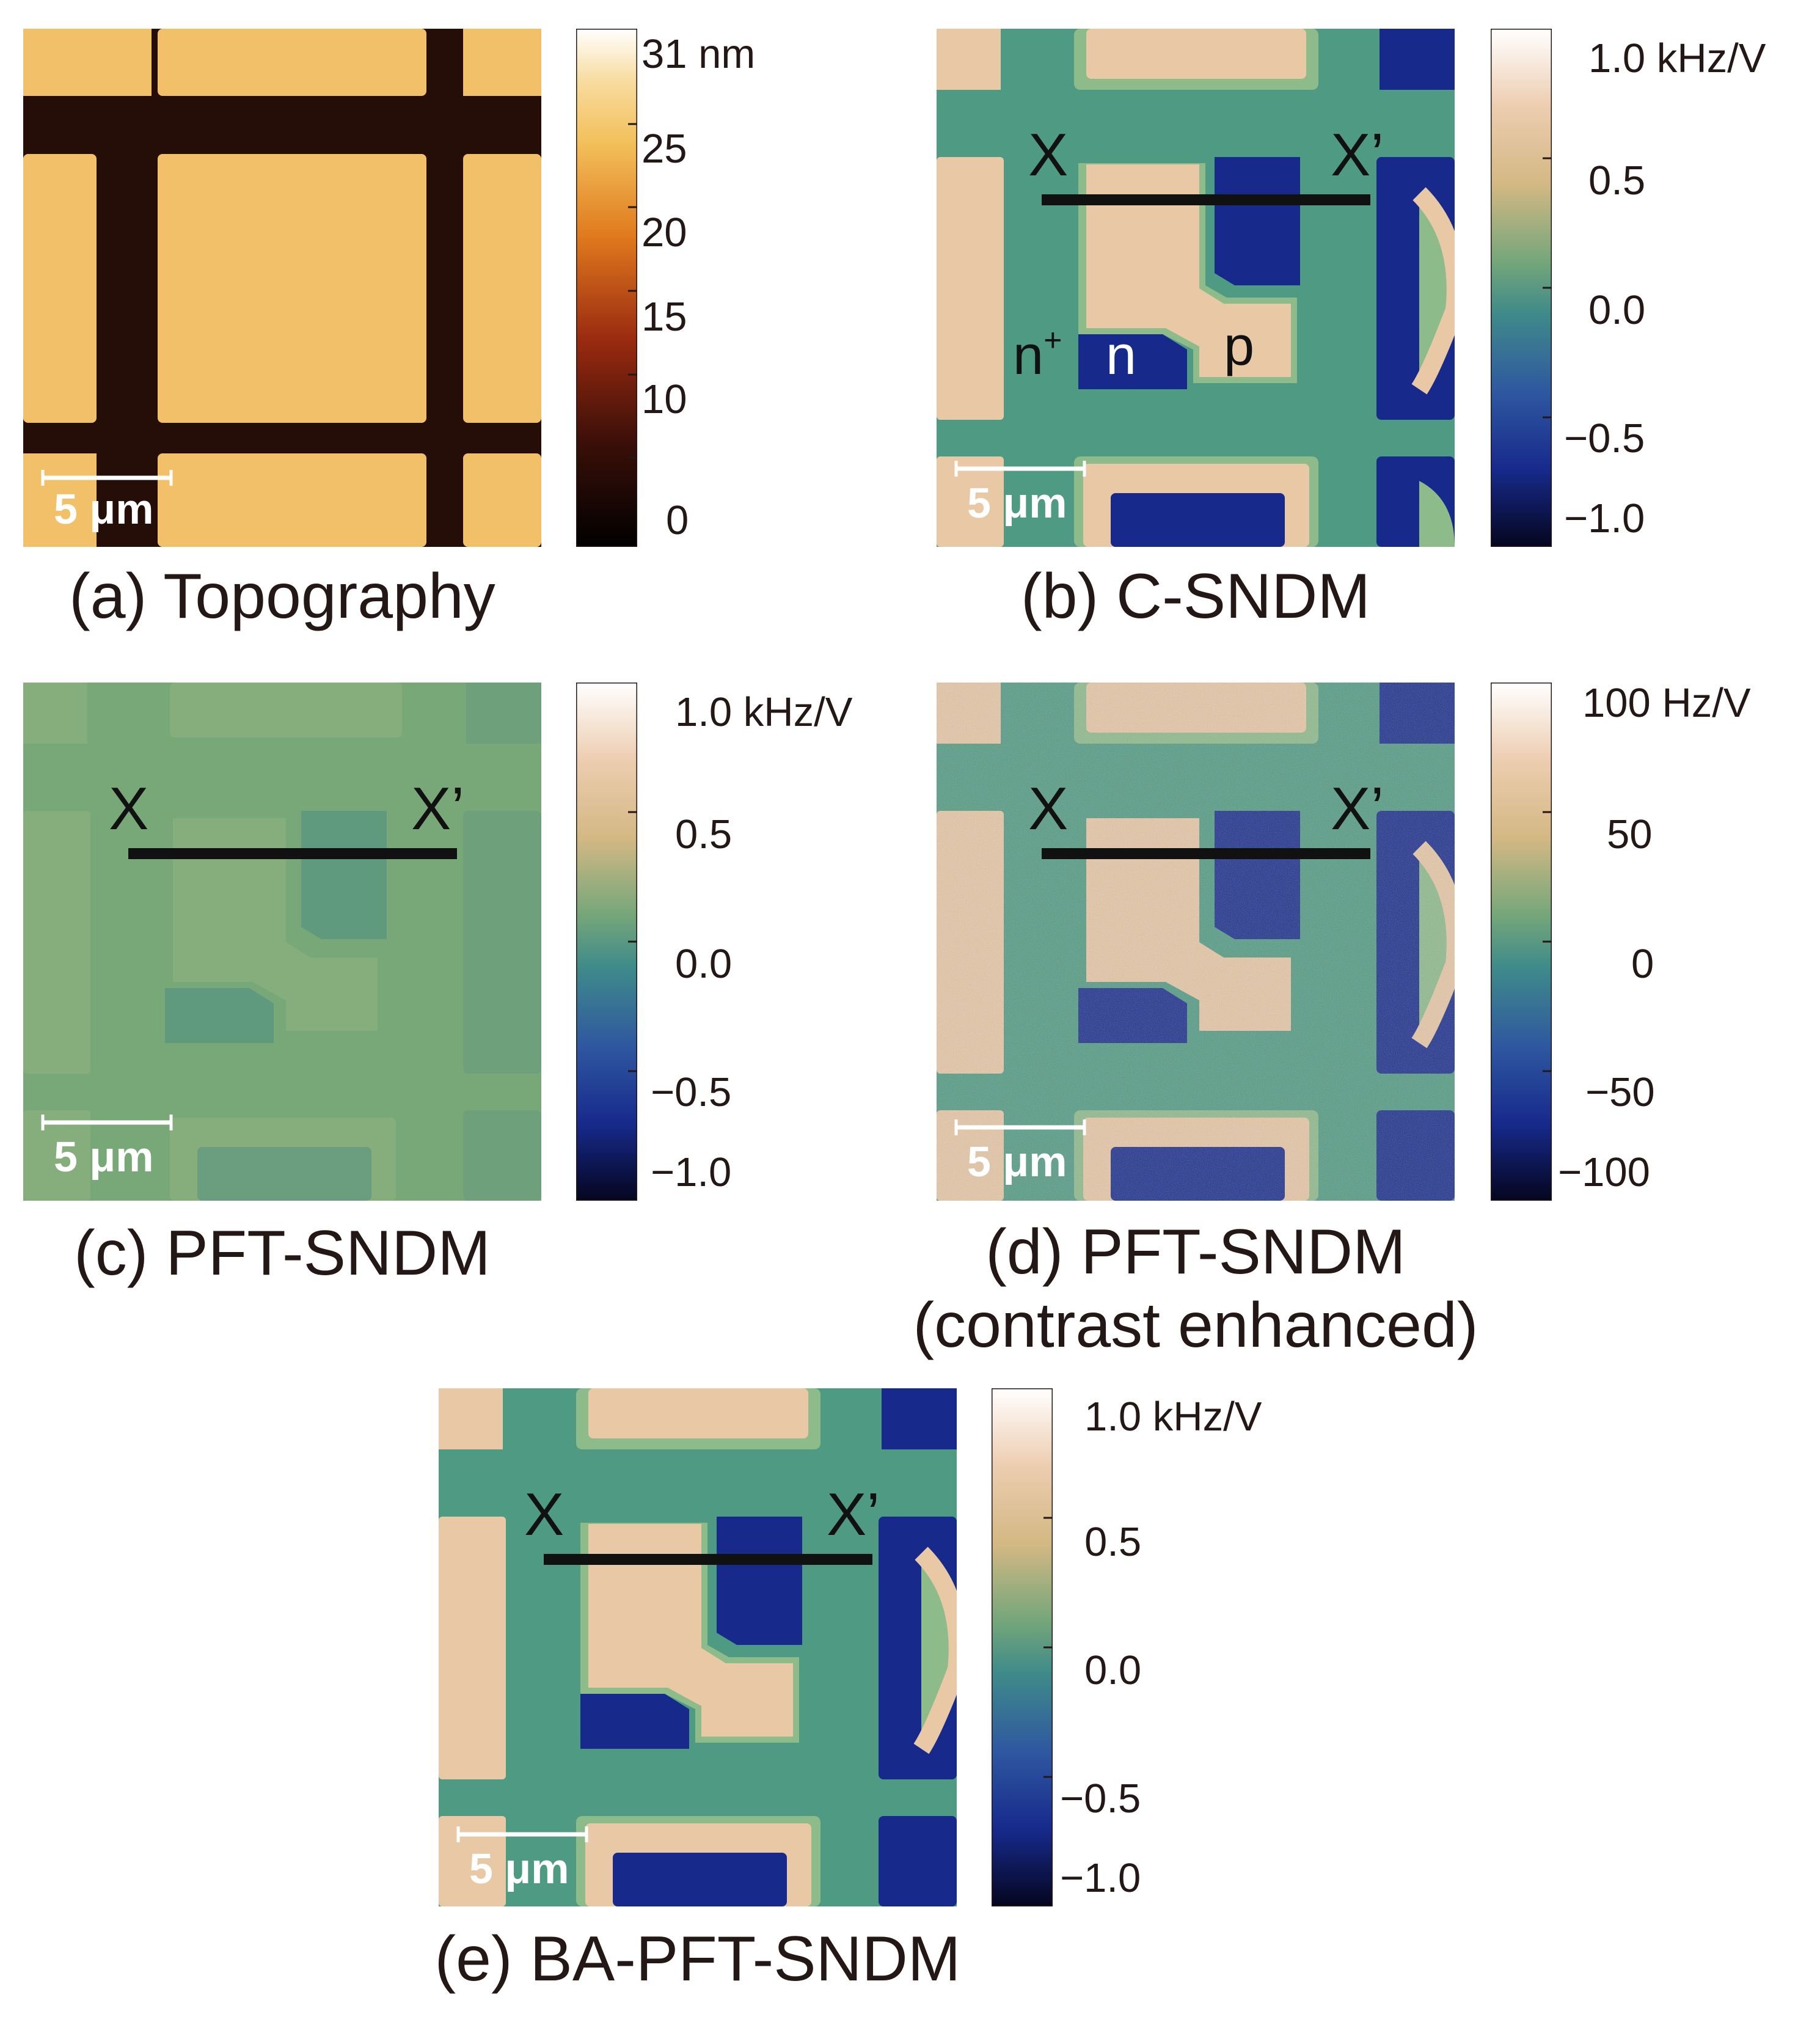 This screenshot has width=1820, height=2036. What do you see at coordinates (282, 942) in the screenshot?
I see `pft-sndm-map: X X’ 5 μm` at bounding box center [282, 942].